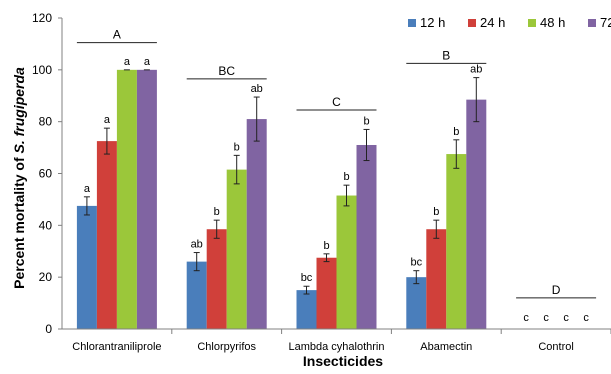 The image size is (611, 374). I want to click on x-tick-label: Control, so click(555, 347).